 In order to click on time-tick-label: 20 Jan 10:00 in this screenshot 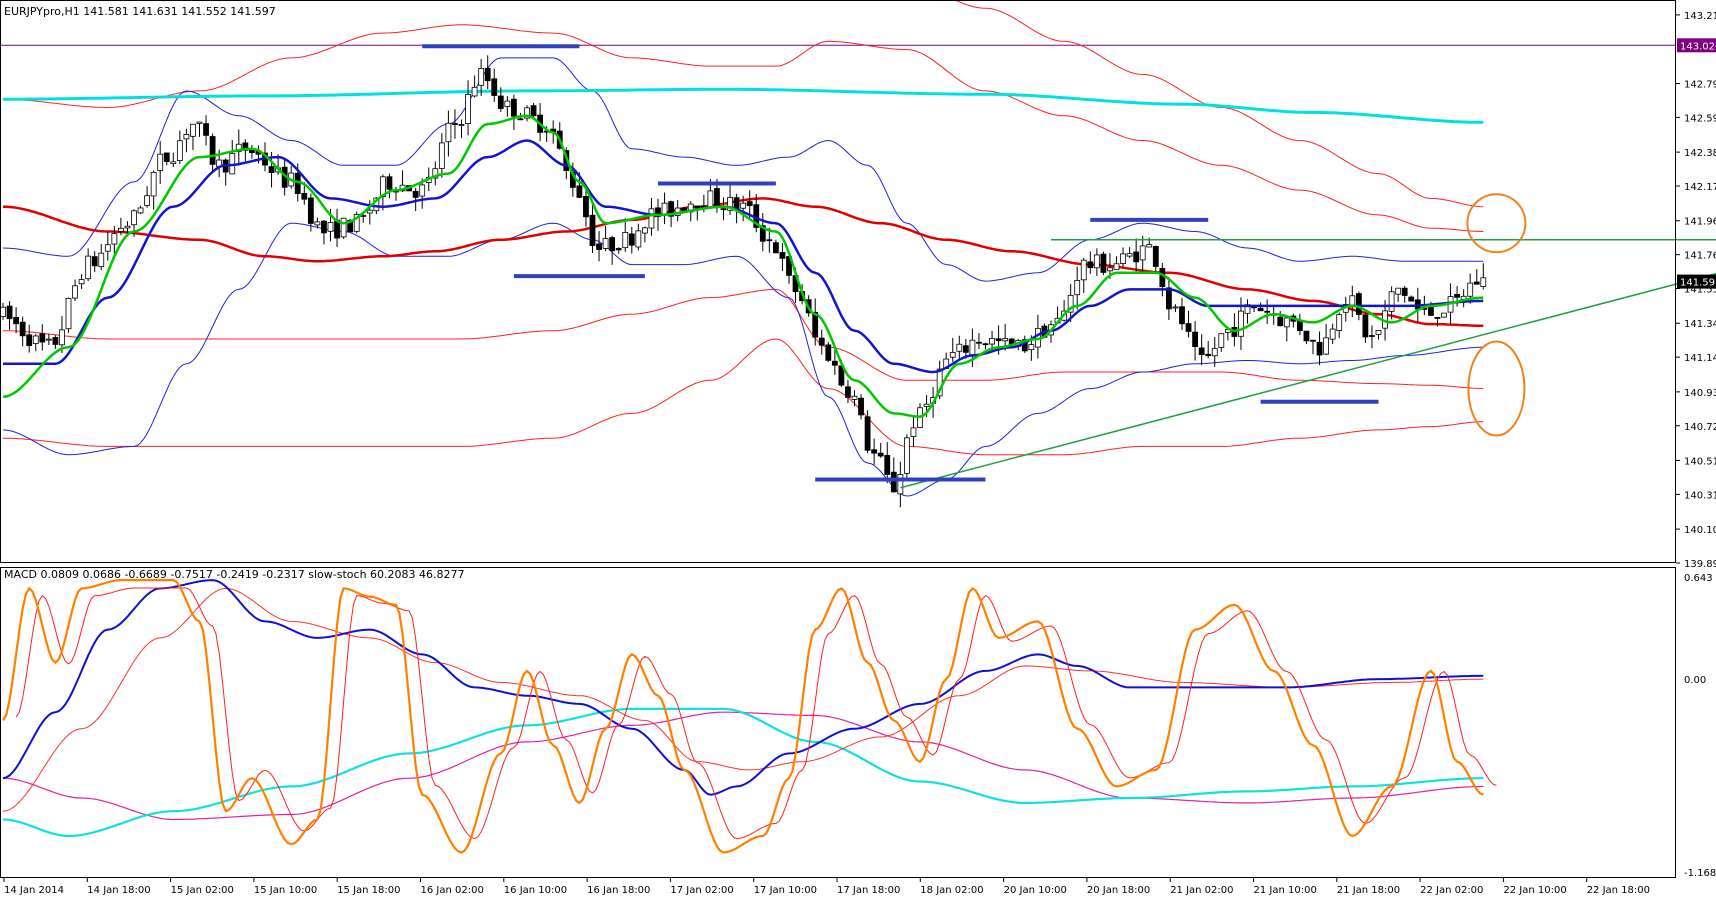, I will do `click(1035, 890)`.